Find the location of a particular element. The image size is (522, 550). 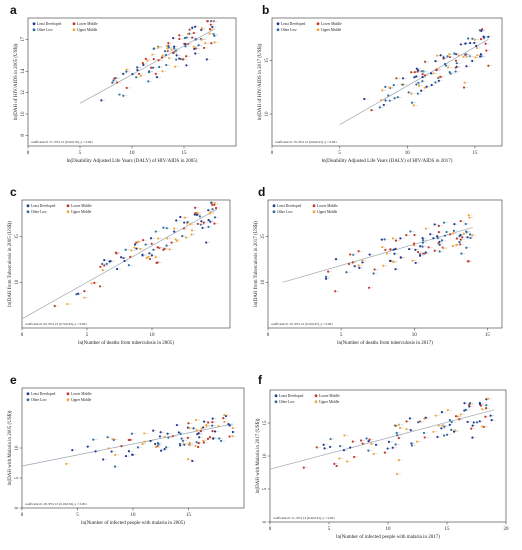

y-tick-label: 5 is located at coordinates (265, 488).